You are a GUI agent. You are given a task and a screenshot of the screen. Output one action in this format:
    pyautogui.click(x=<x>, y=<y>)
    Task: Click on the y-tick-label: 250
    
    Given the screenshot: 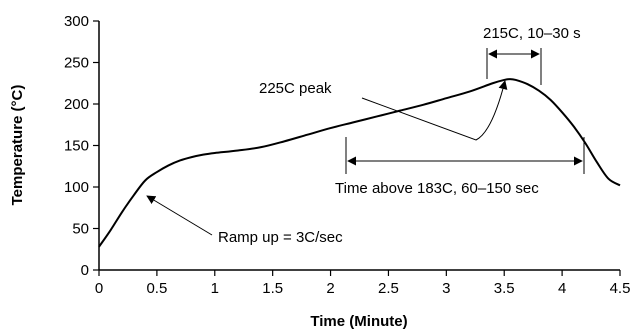 What is the action you would take?
    pyautogui.click(x=76, y=63)
    